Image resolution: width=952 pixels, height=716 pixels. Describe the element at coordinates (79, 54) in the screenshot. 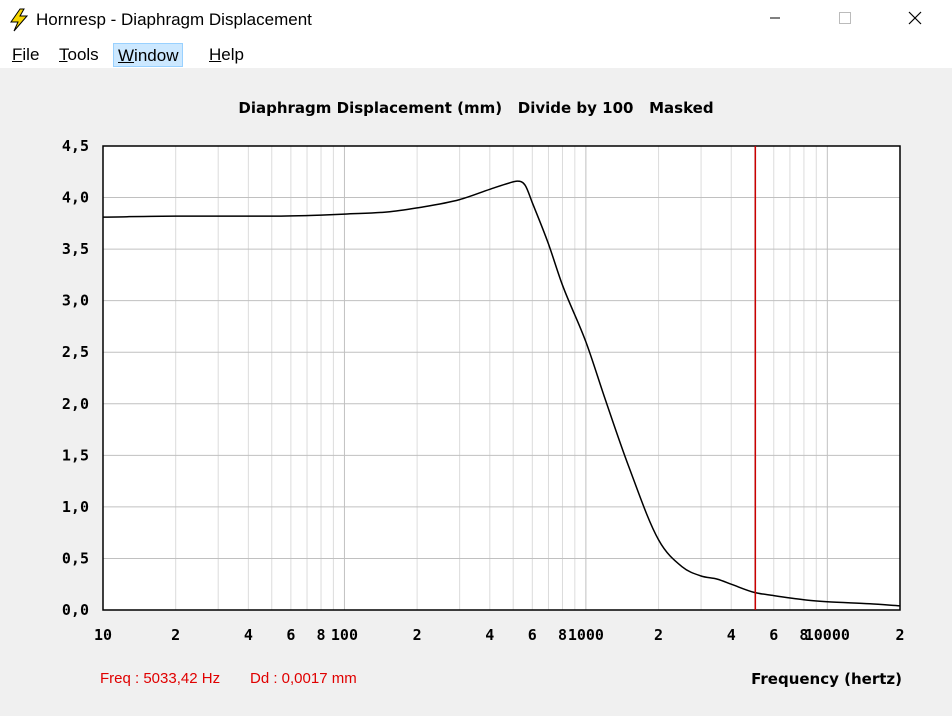

I see `menu-tools: Tools` at that location.